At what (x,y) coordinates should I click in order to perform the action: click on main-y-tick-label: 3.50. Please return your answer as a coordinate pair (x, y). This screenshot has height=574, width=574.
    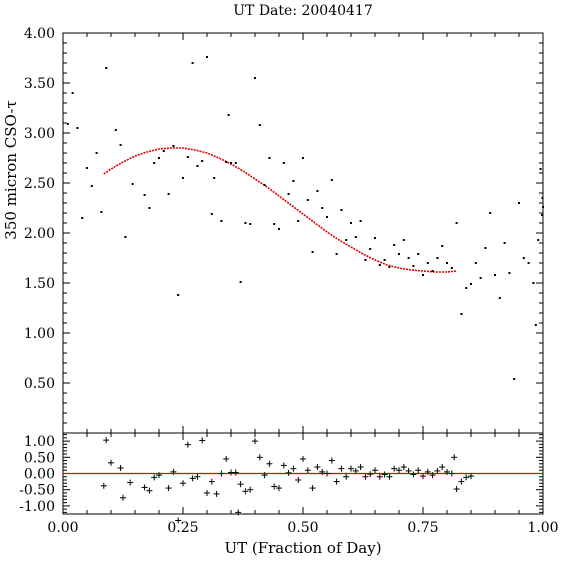
    Looking at the image, I should click on (39, 84).